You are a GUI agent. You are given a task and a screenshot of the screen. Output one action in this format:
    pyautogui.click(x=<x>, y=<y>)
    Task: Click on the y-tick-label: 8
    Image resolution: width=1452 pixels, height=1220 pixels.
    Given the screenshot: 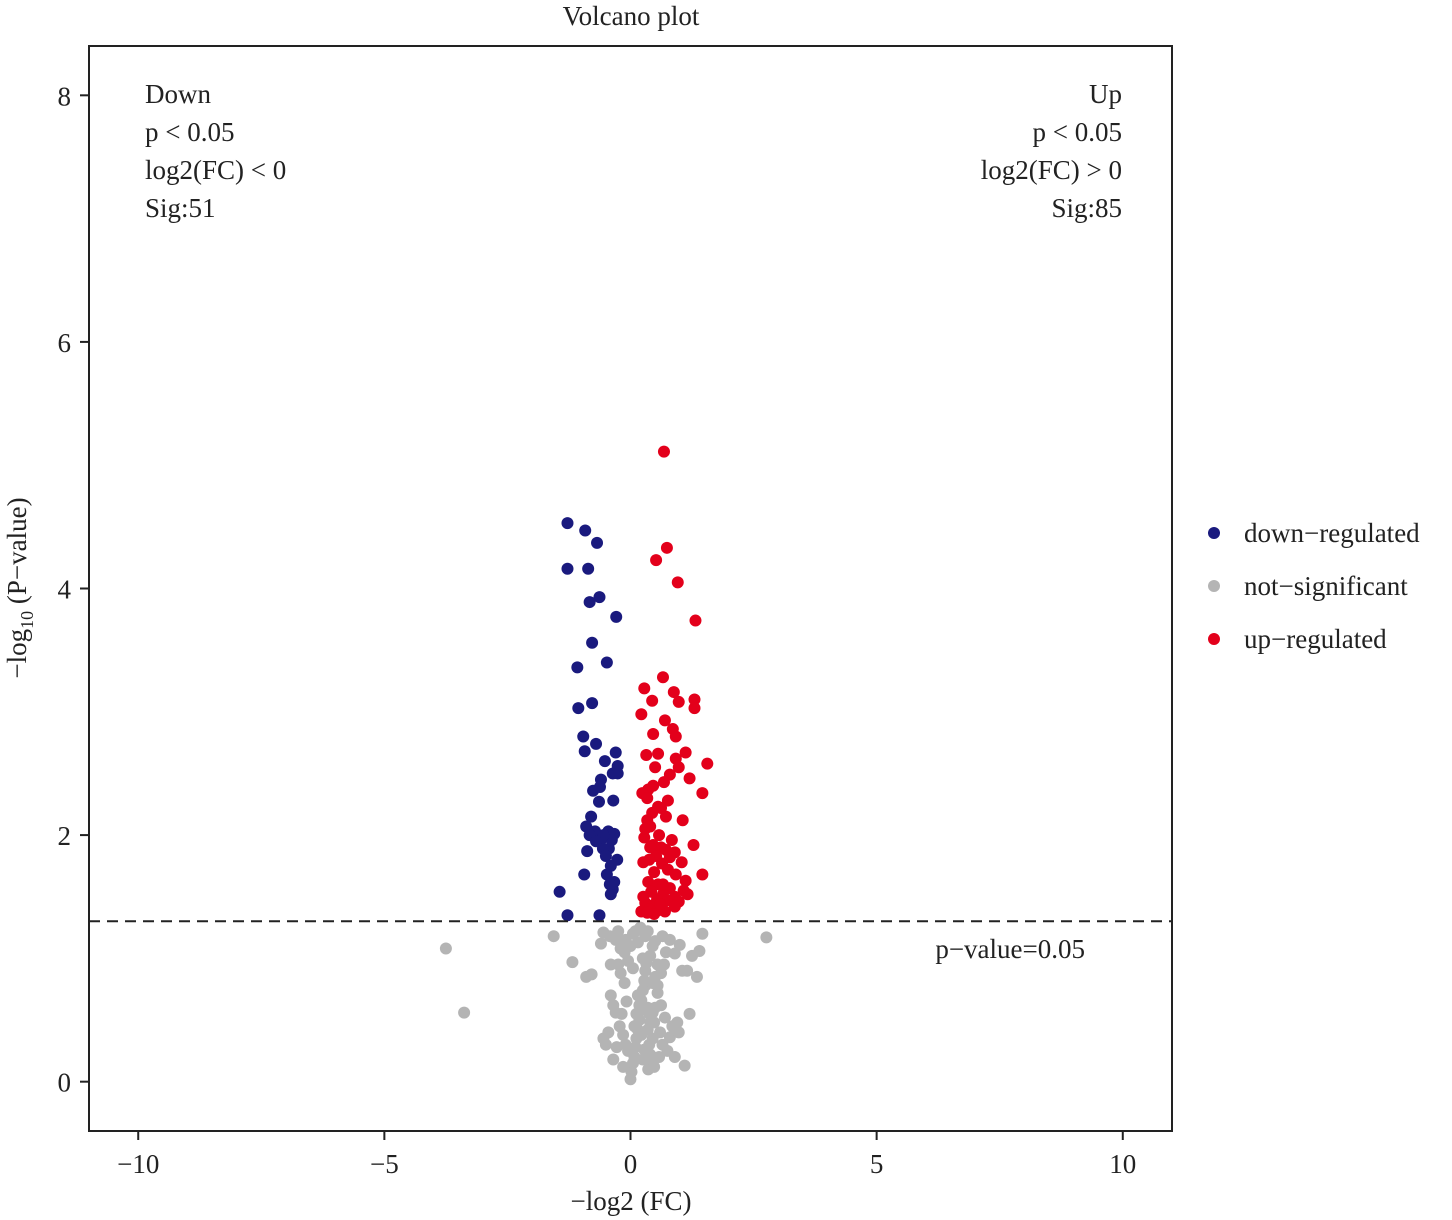 What is the action you would take?
    pyautogui.click(x=65, y=96)
    